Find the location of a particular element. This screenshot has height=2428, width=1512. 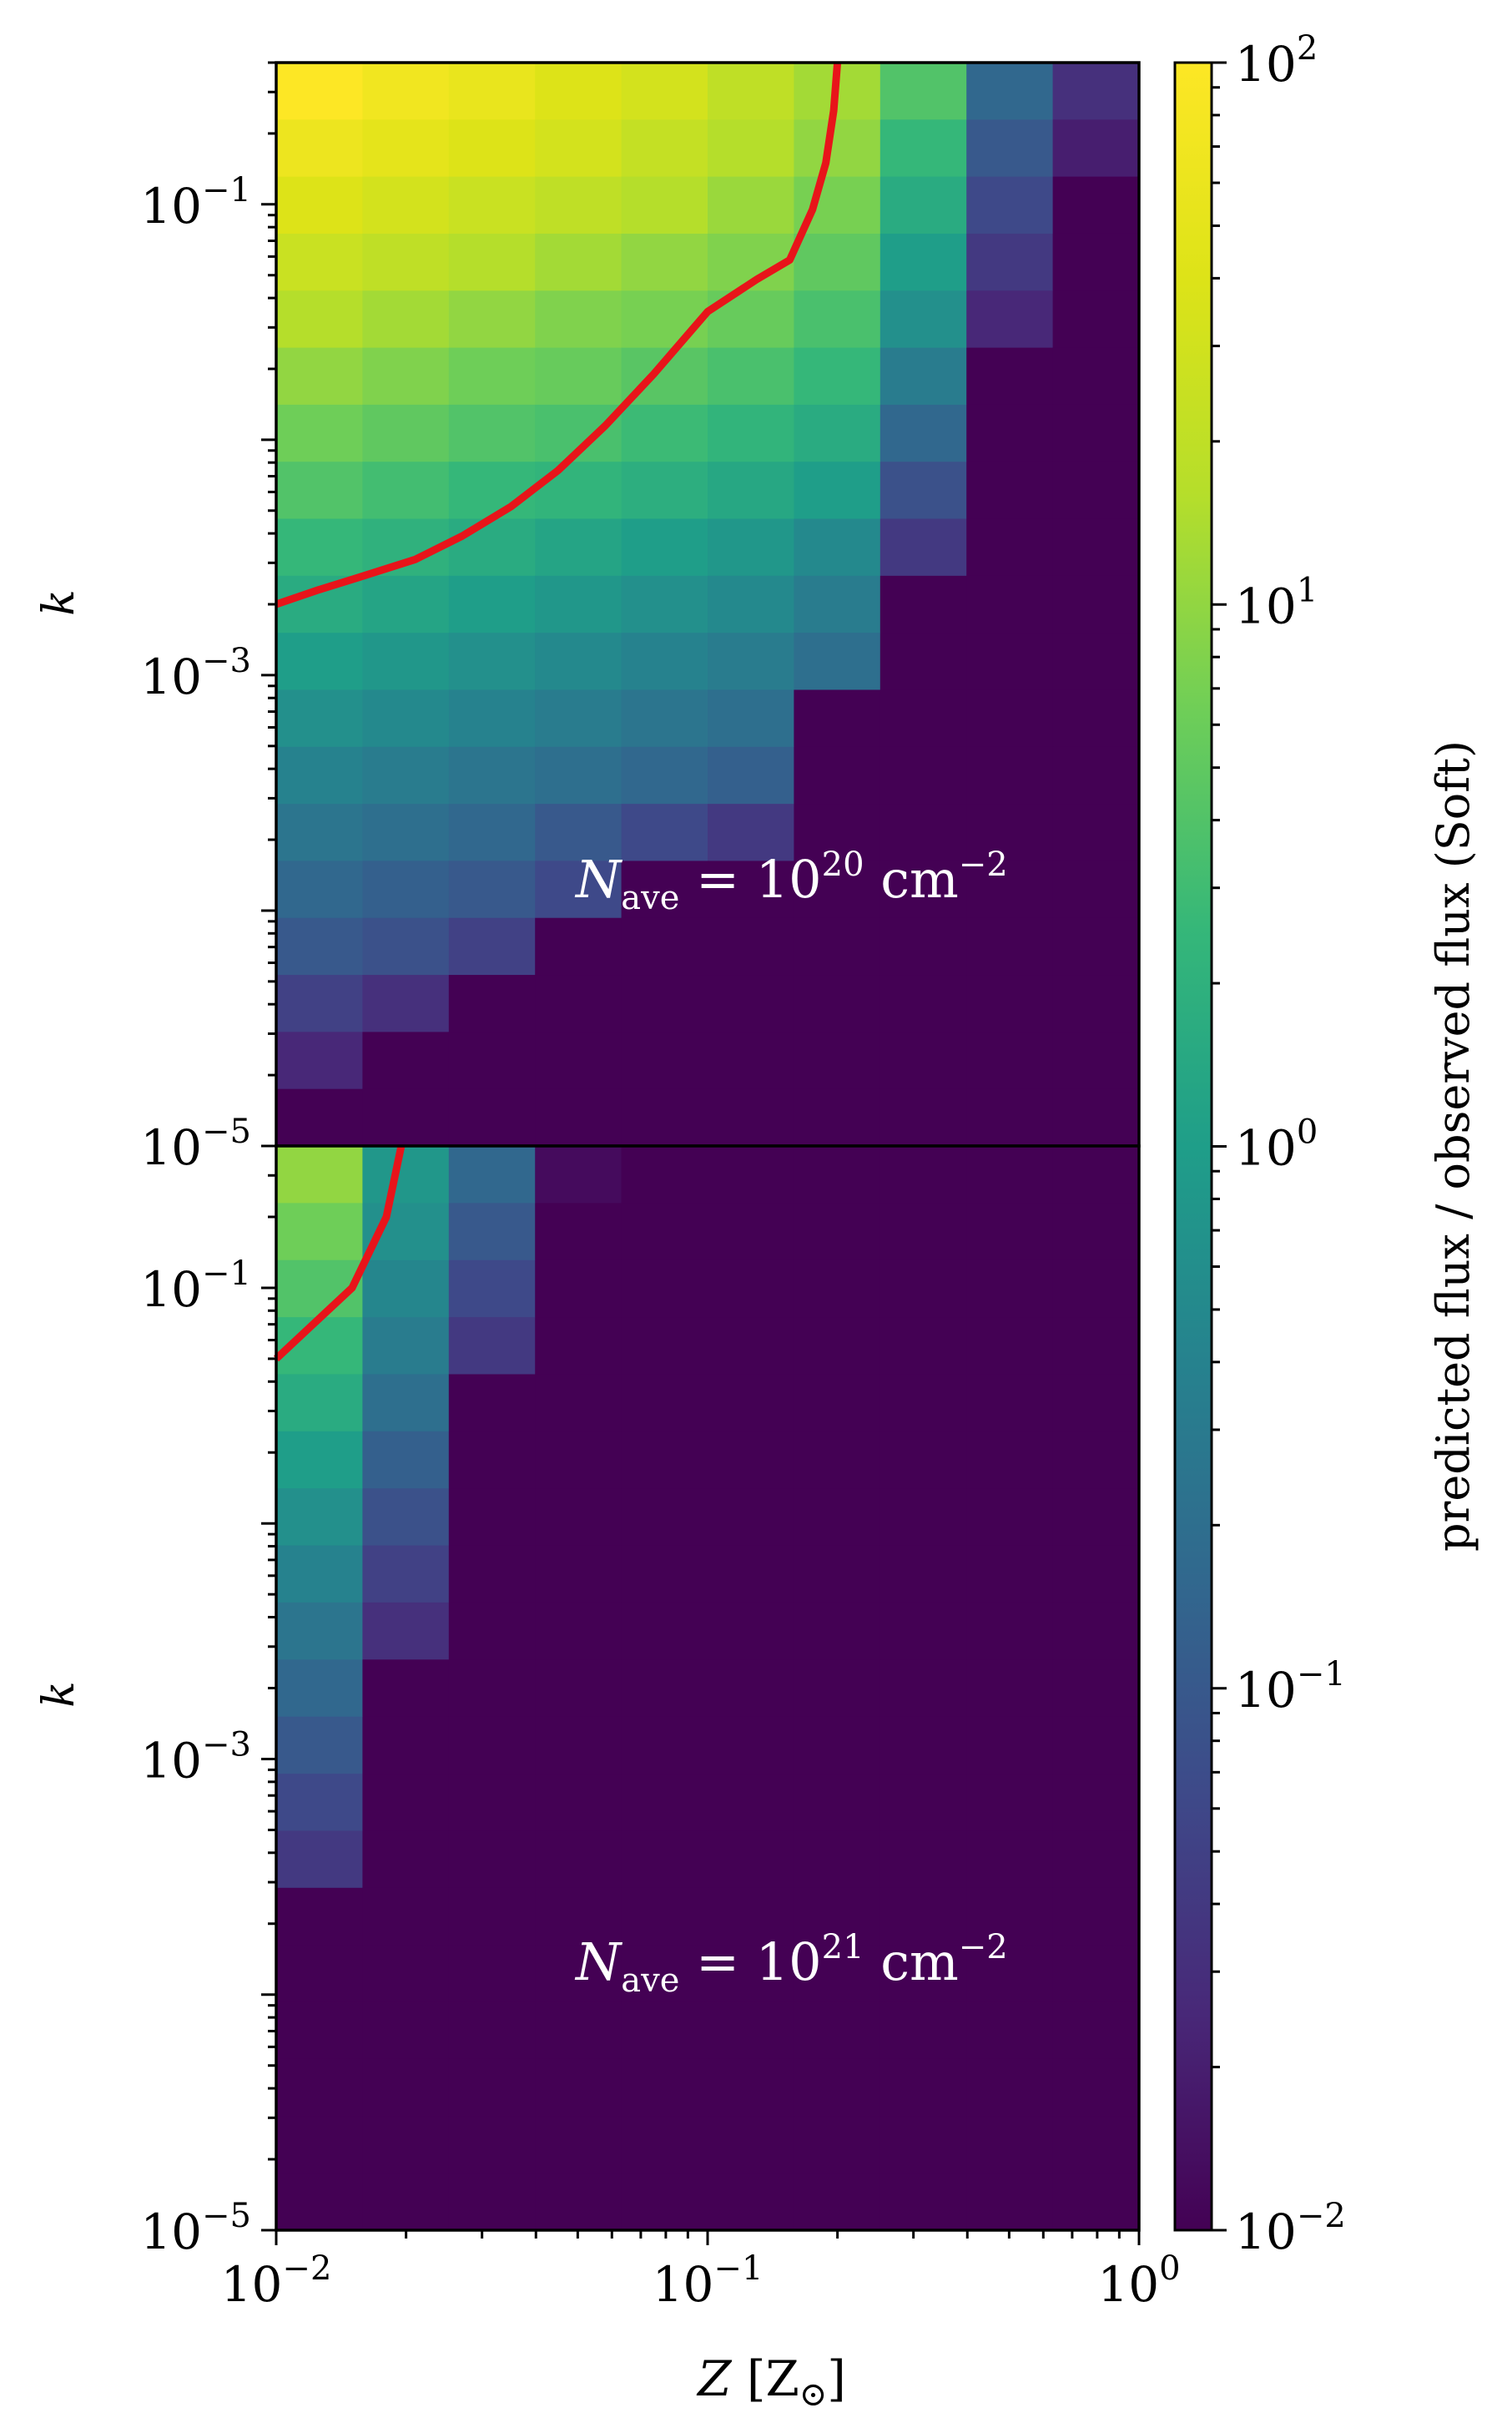

colorbar-ticks: 10⁻² 10⁻¹ 10⁰ 10¹ 10² is located at coordinates (1279, 1144).